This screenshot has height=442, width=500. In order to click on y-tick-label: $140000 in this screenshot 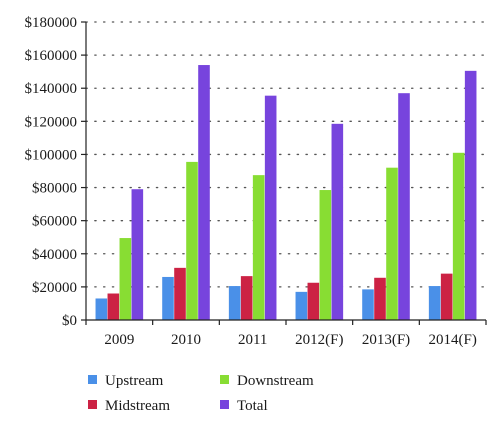, I will do `click(51, 89)`.